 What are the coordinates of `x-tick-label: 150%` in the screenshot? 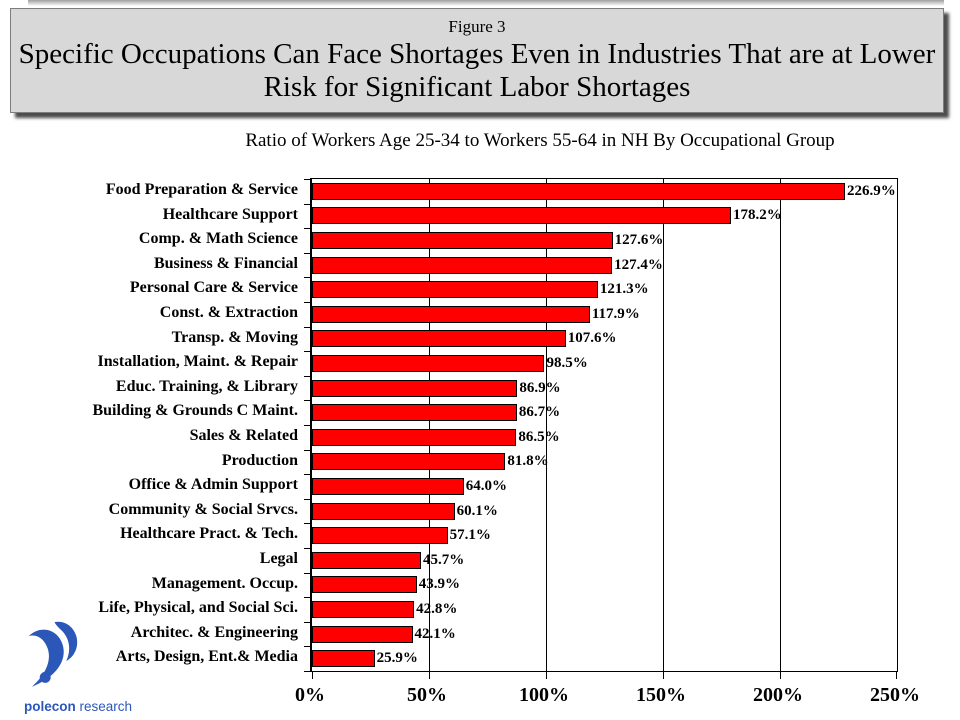 It's located at (661, 695).